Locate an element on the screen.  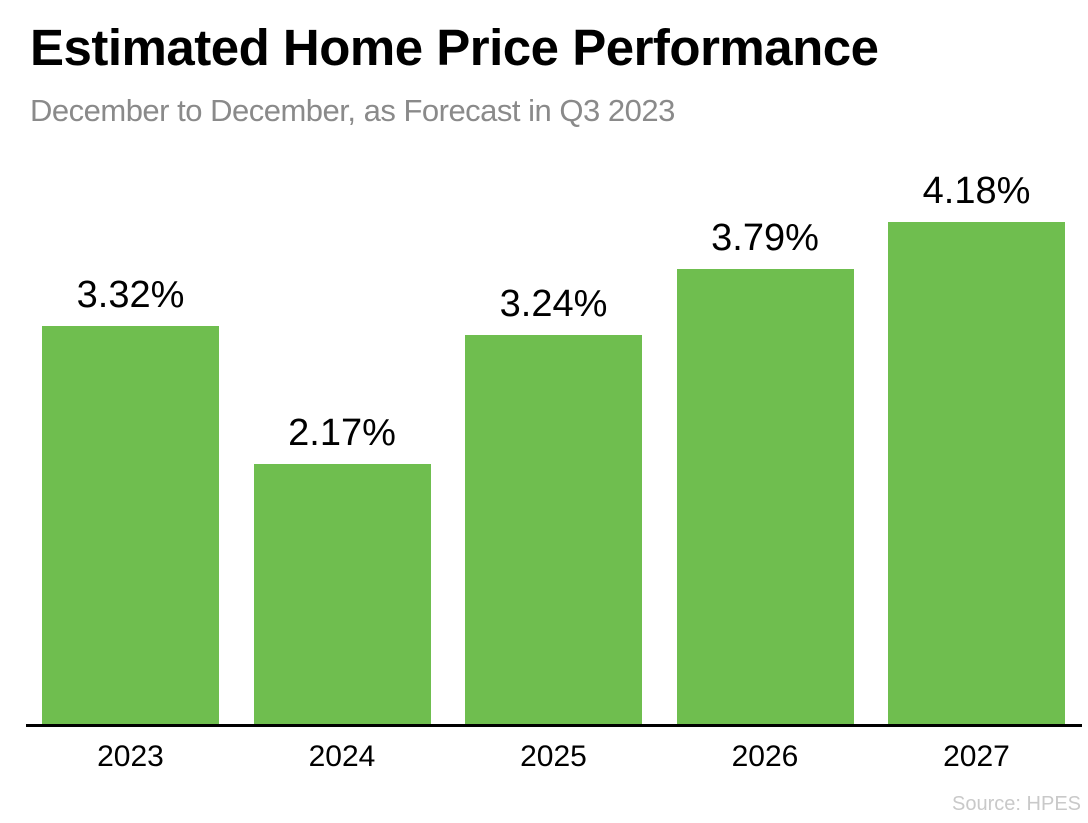
bar-value-label: 3.79% is located at coordinates (765, 238).